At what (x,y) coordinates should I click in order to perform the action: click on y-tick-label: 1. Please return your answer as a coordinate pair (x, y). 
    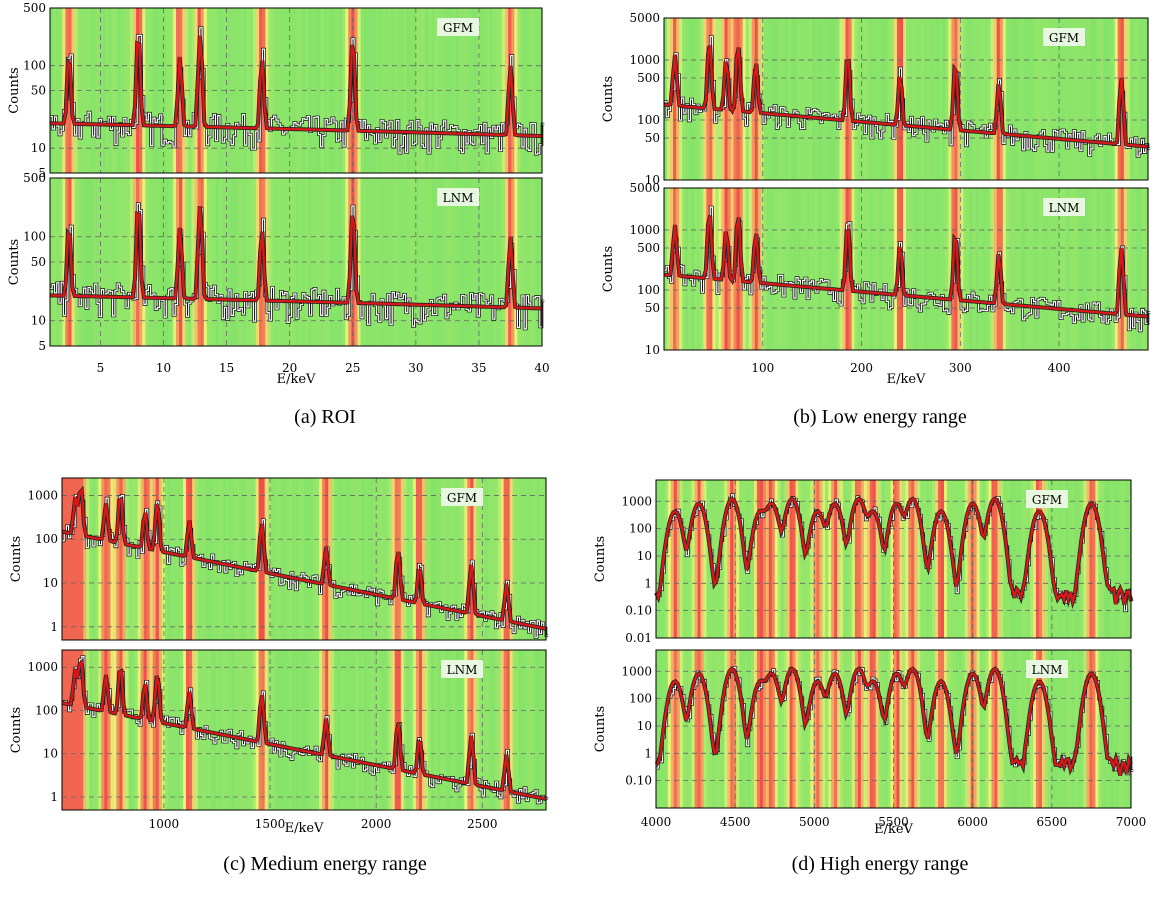
    Looking at the image, I should click on (54, 797).